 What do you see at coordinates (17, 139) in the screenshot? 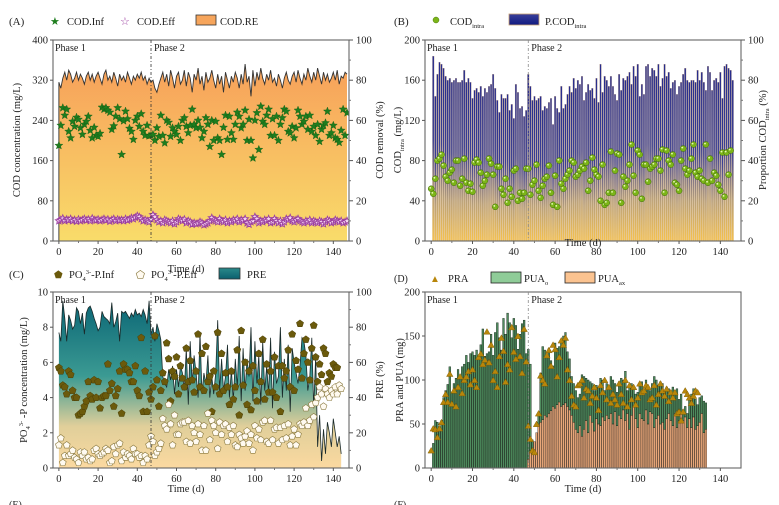
I see `panel-a-ylabel: COD concentration (mg/L)` at bounding box center [17, 139].